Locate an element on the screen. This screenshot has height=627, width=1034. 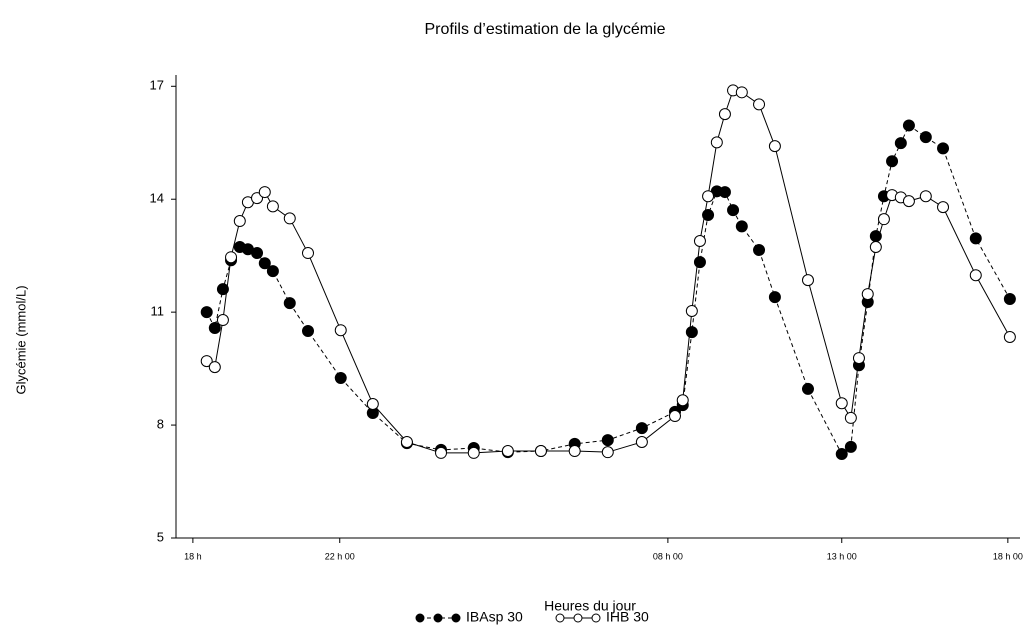
y-tick-label: 17 is located at coordinates (157, 85).